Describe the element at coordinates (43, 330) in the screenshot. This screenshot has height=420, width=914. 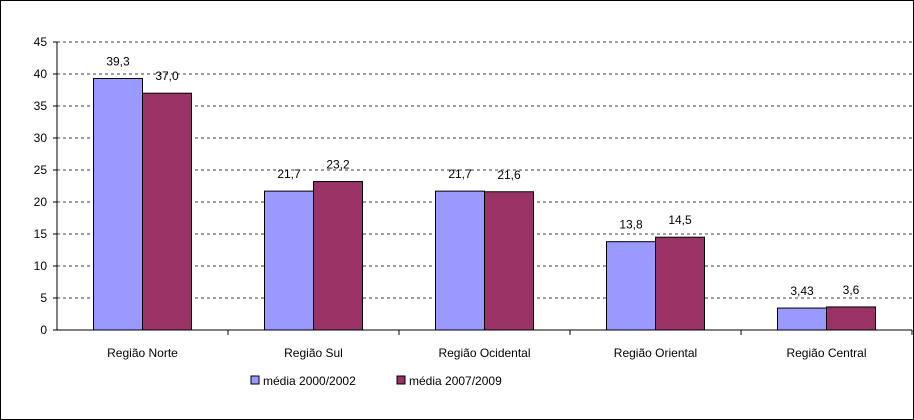
I see `y-tick-label: 0` at that location.